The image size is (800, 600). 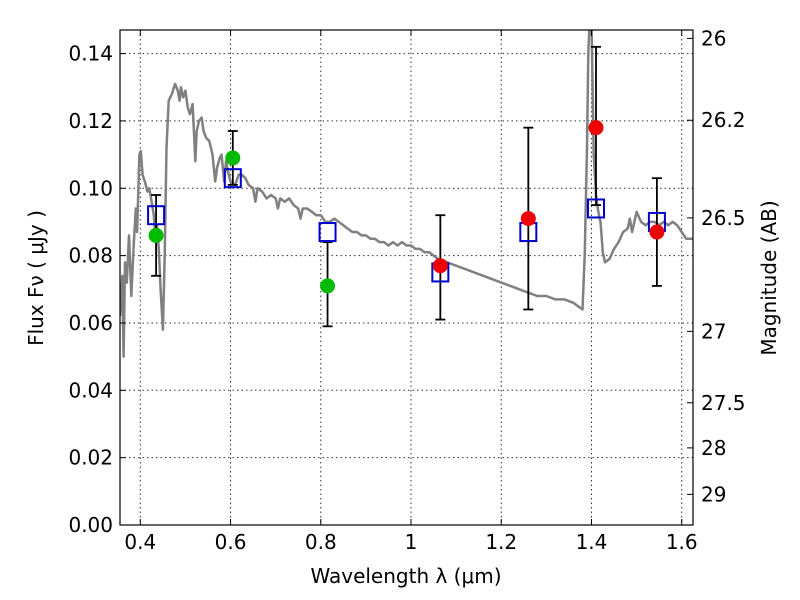 I want to click on y2-tick-label: 26, so click(x=713, y=38).